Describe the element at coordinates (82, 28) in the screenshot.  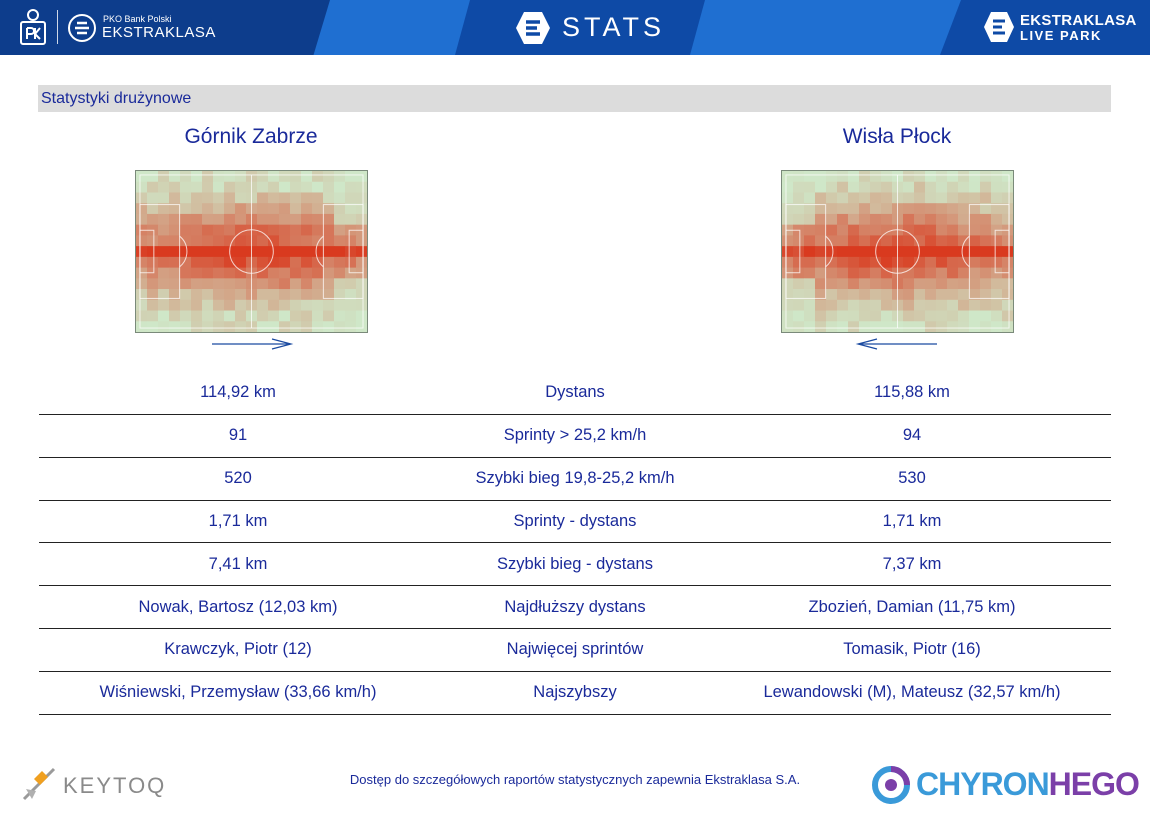
I see `ekstraklasa-shield-icon` at that location.